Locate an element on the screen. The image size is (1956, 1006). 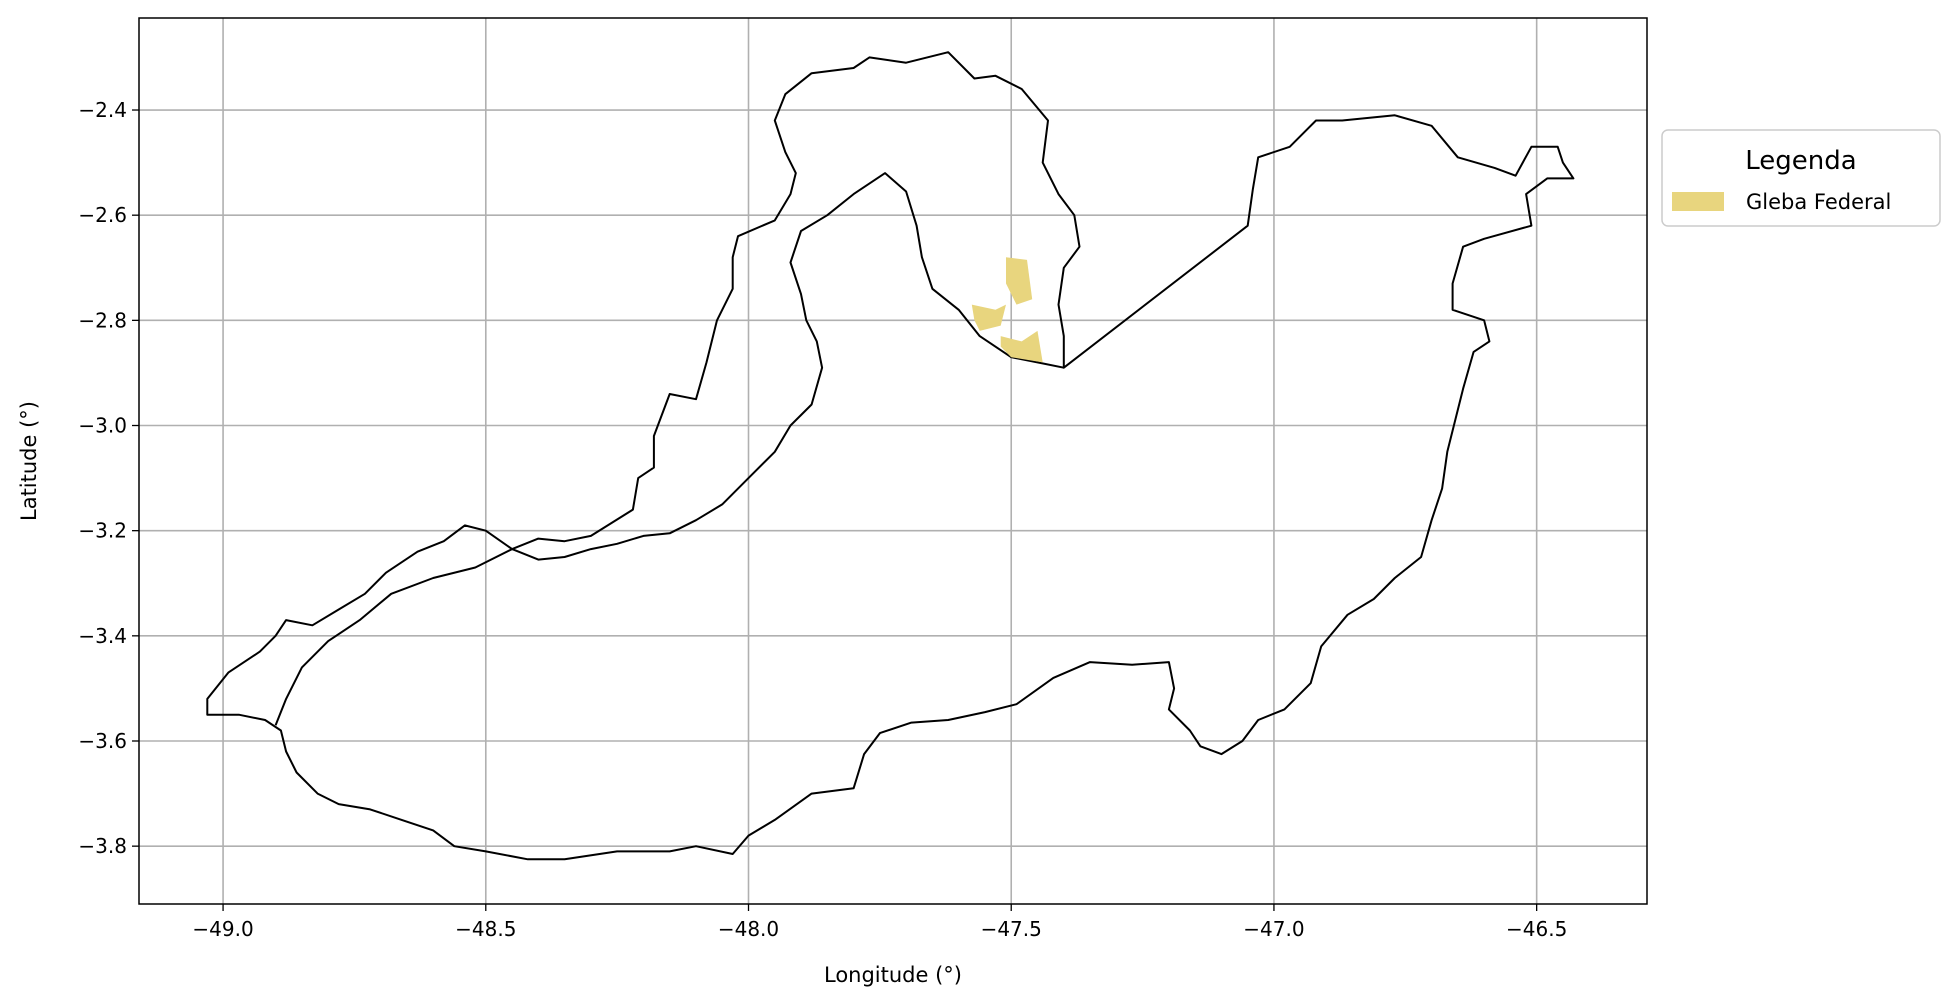
legend-label-gleba-federal: Gleba Federal is located at coordinates (1818, 202).